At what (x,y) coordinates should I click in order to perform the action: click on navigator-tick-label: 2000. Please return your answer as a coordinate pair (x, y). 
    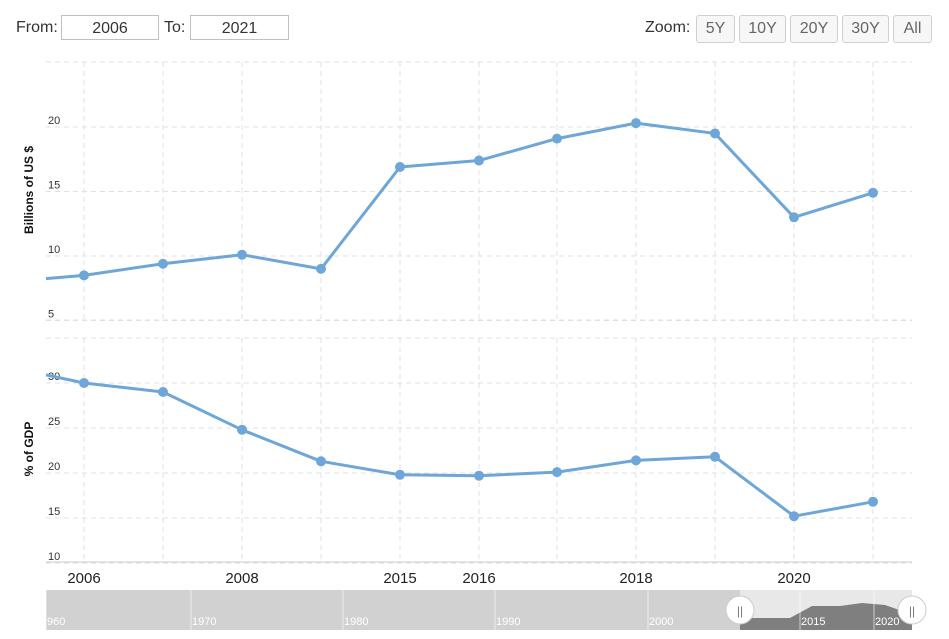
    Looking at the image, I should click on (661, 622).